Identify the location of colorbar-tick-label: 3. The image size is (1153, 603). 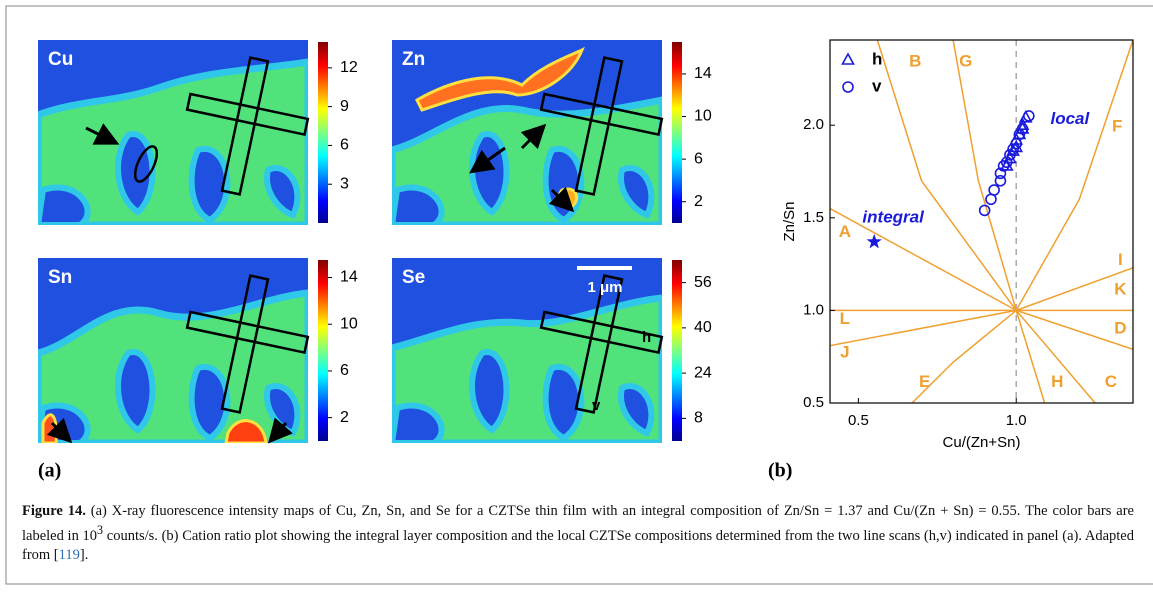
(344, 183).